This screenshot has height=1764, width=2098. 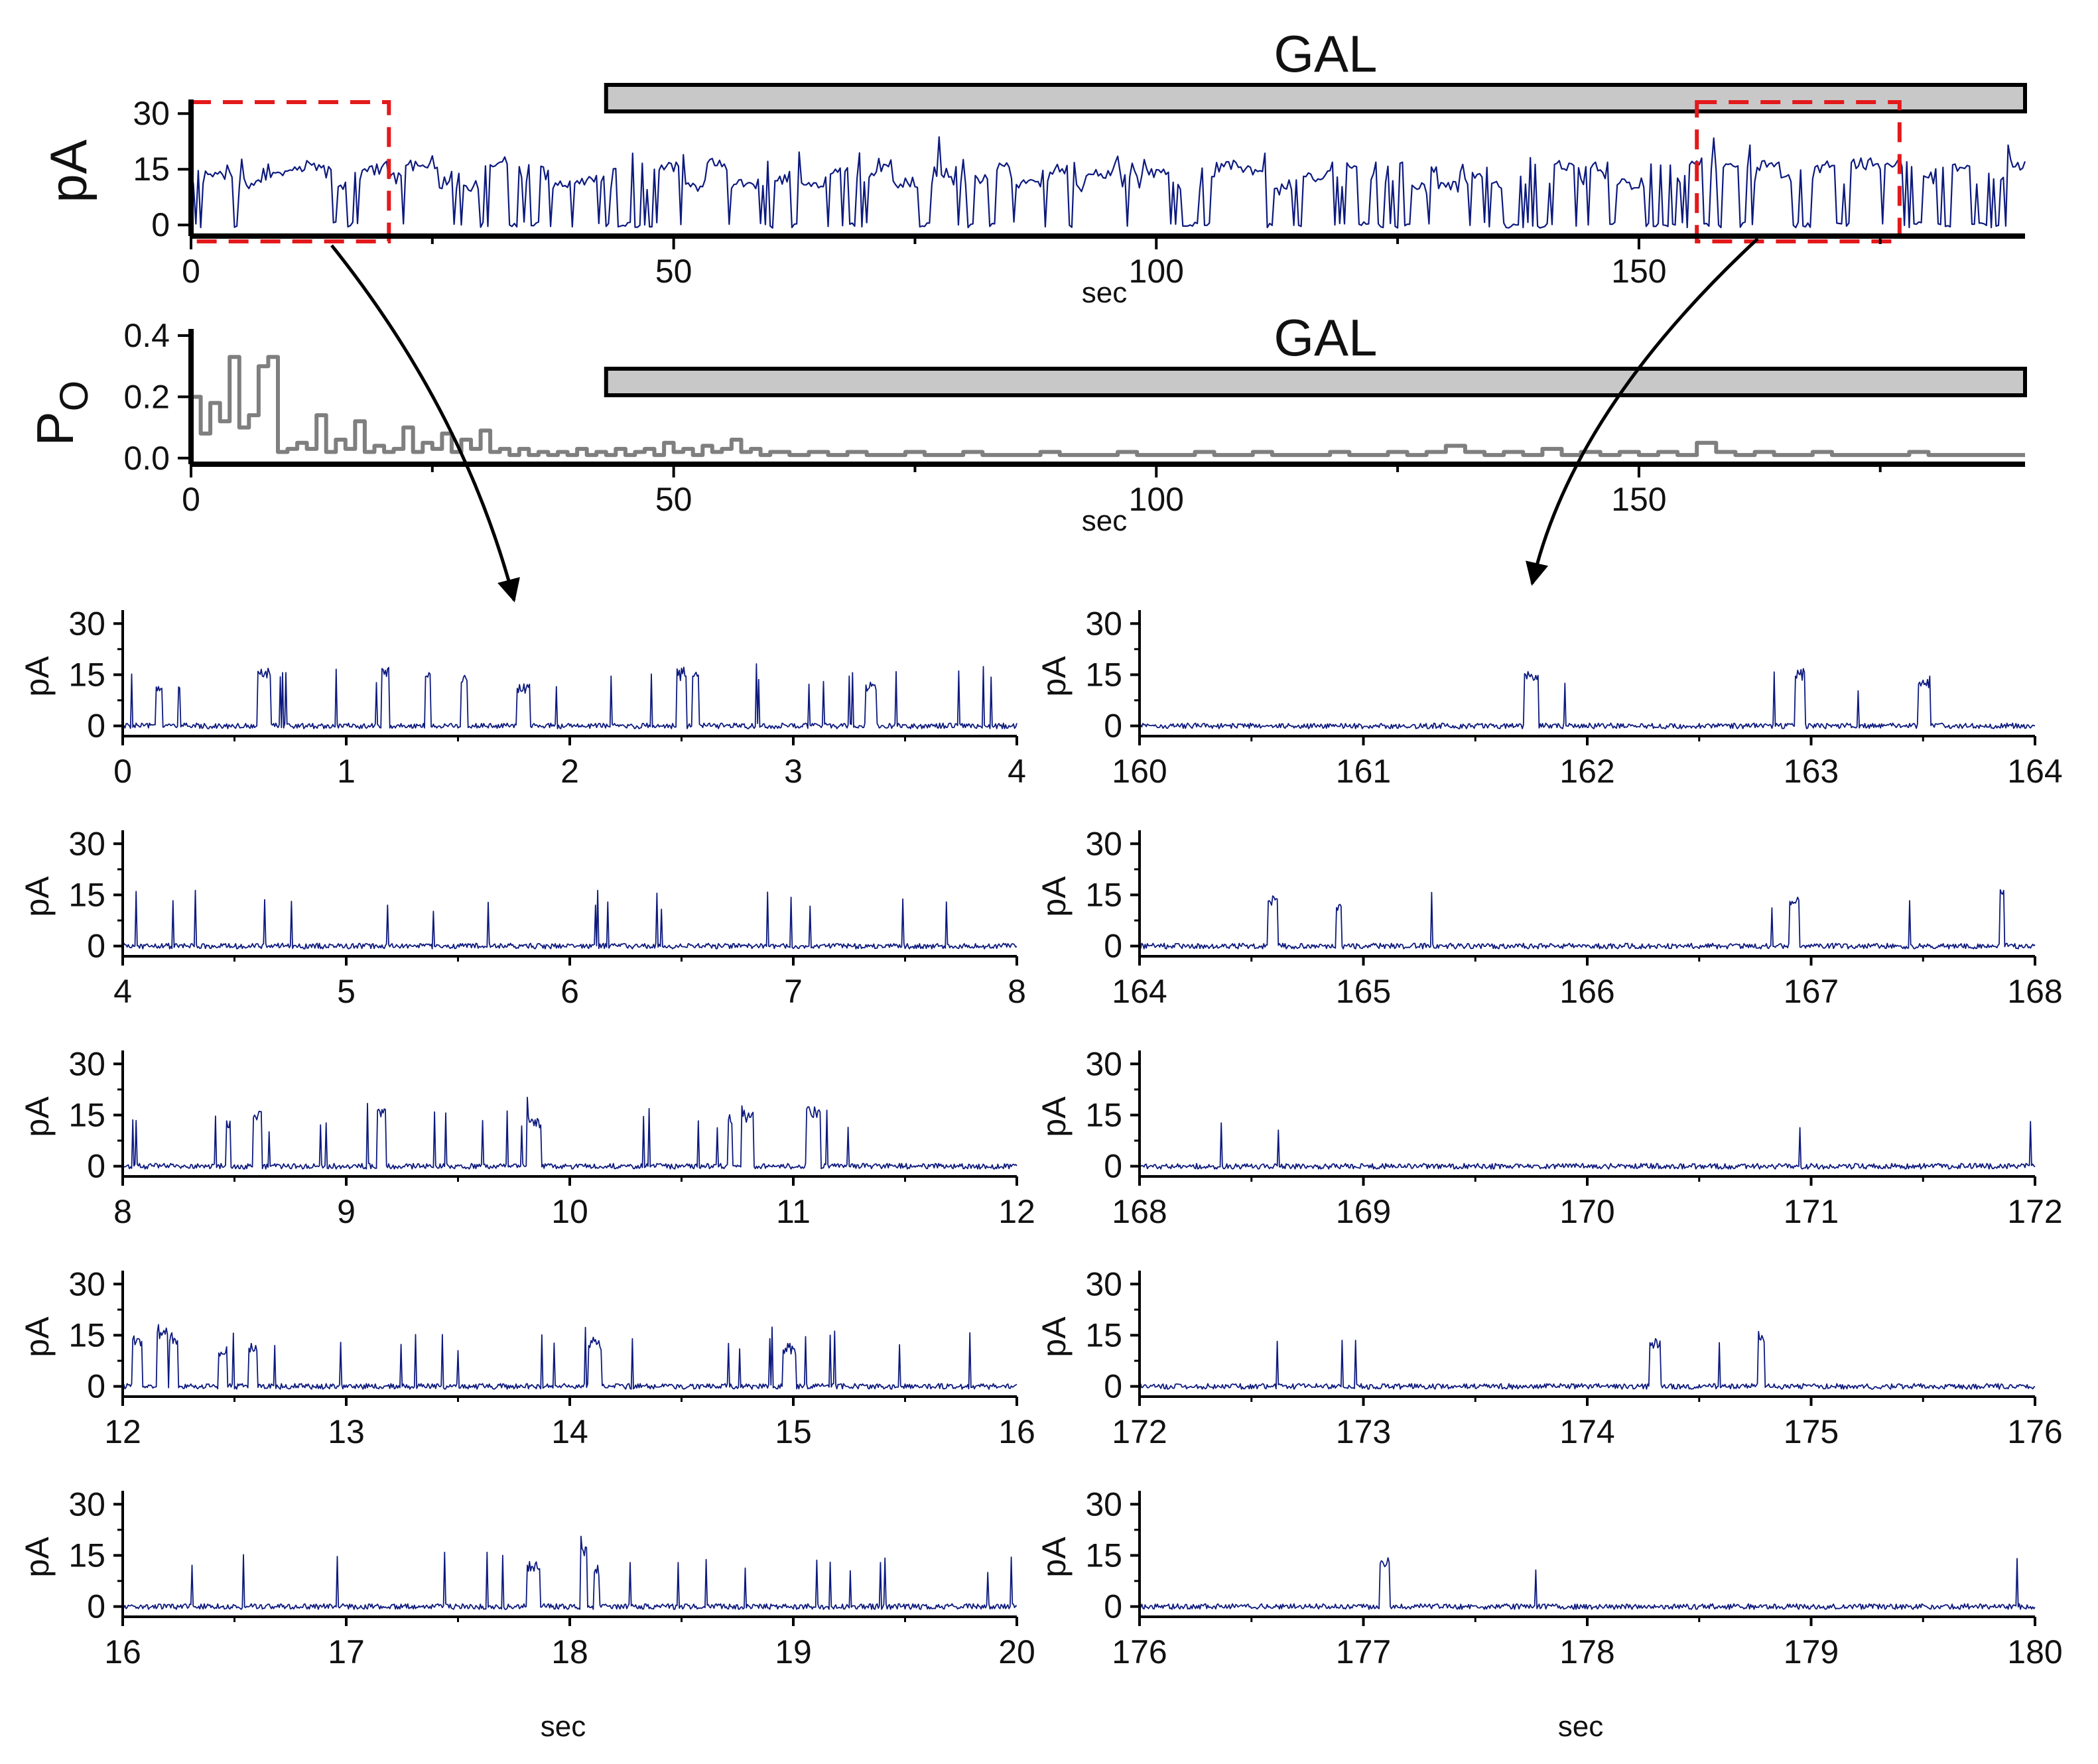 I want to click on x-tick-label: 160, so click(x=1139, y=771).